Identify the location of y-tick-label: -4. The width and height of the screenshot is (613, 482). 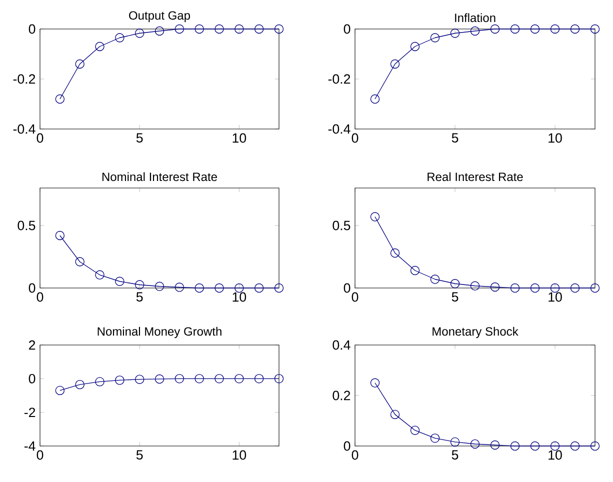
(30, 446).